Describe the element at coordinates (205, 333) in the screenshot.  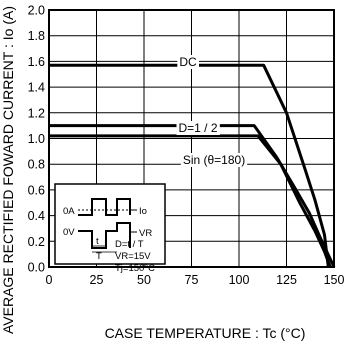
I see `x-axis-label: CASE TEMPERATURE : Tc (°C)` at that location.